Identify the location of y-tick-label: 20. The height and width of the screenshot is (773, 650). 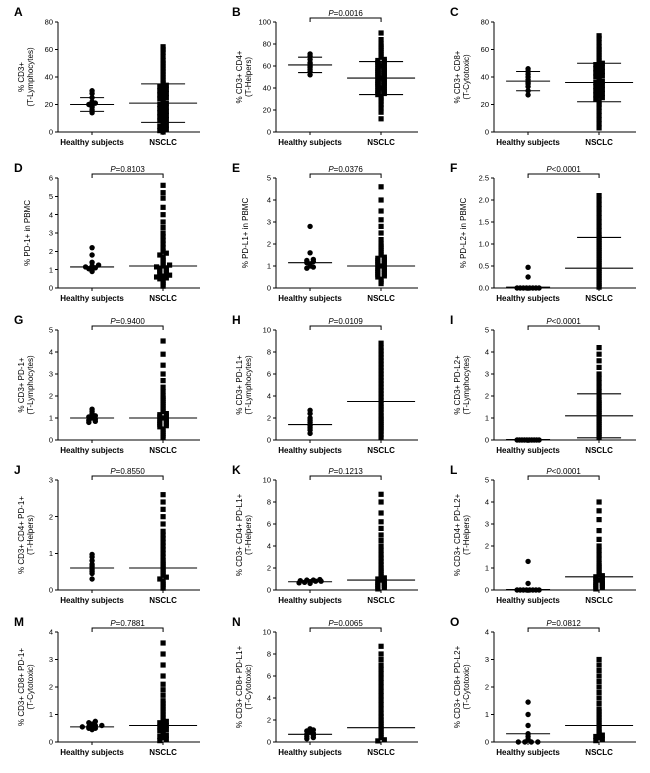
(49, 104).